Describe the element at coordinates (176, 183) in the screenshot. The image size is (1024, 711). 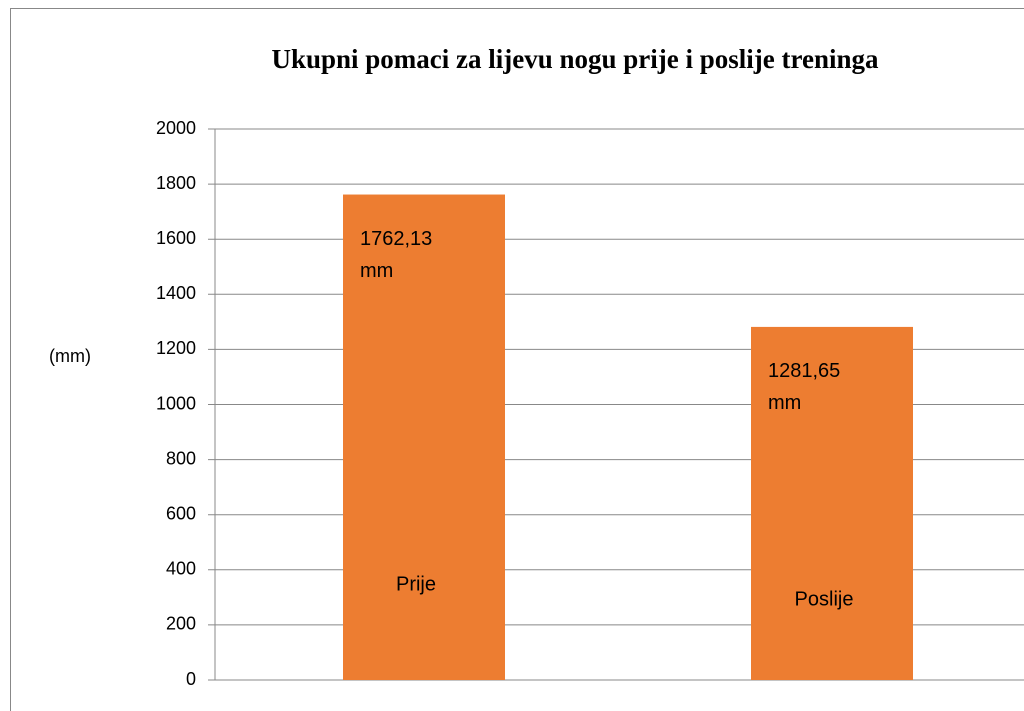
I see `y-tick-label: 1800` at that location.